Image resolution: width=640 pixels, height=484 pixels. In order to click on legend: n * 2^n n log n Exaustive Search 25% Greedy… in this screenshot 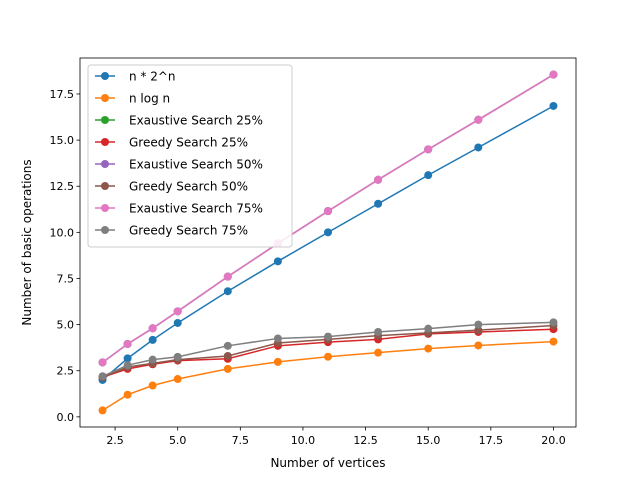, I will do `click(190, 156)`.